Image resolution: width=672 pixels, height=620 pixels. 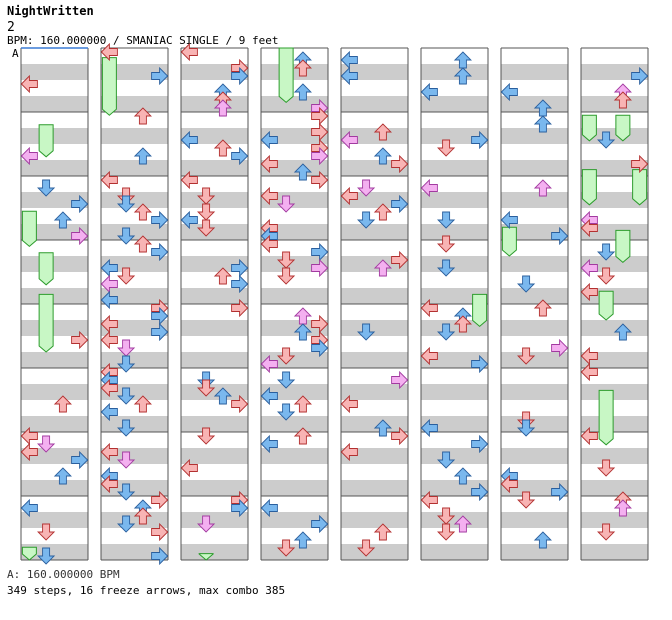 What do you see at coordinates (294, 304) in the screenshot?
I see `chart-column` at bounding box center [294, 304].